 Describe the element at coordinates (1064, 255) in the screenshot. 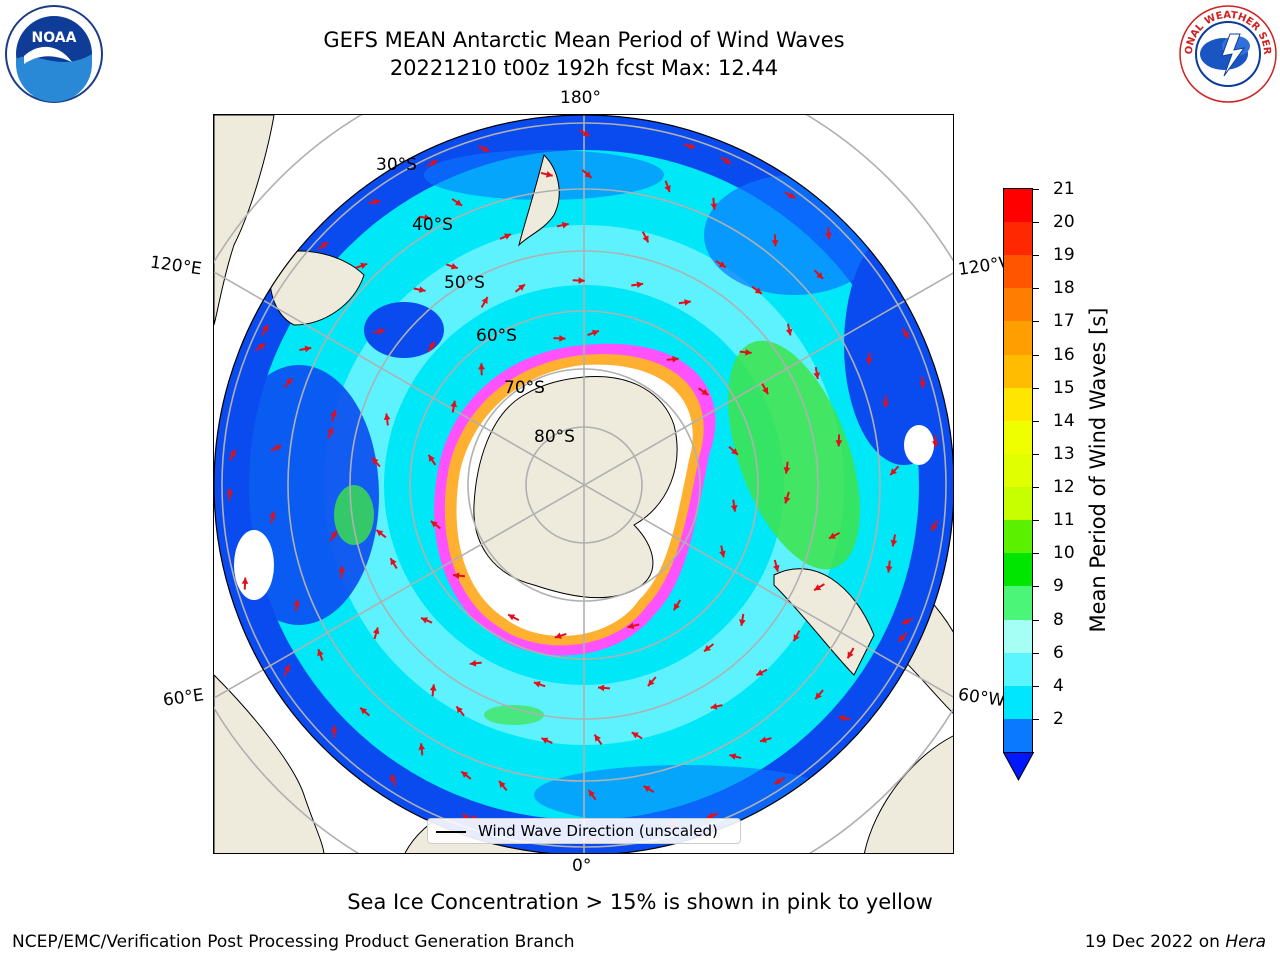

I see `colorbar-tick-label: 19` at that location.